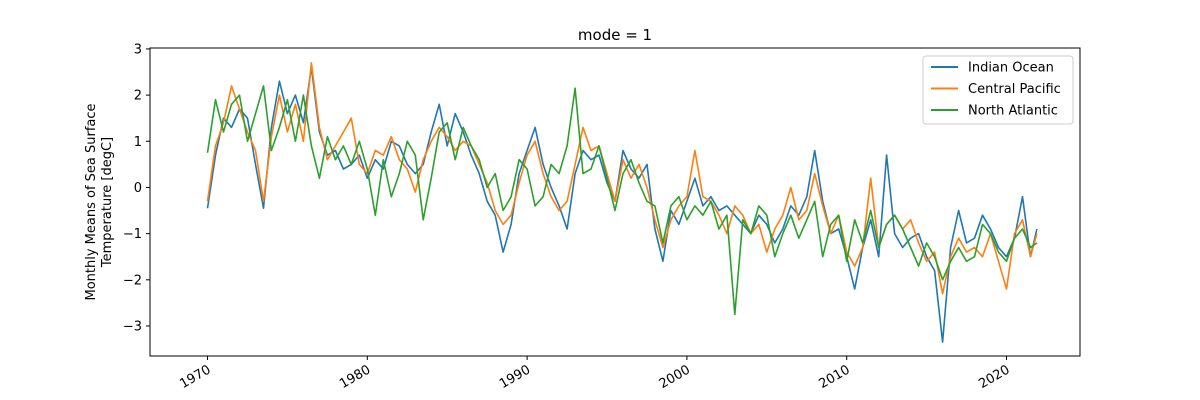  I want to click on y-axis-label-line2: Temperature [degC], so click(107, 202).